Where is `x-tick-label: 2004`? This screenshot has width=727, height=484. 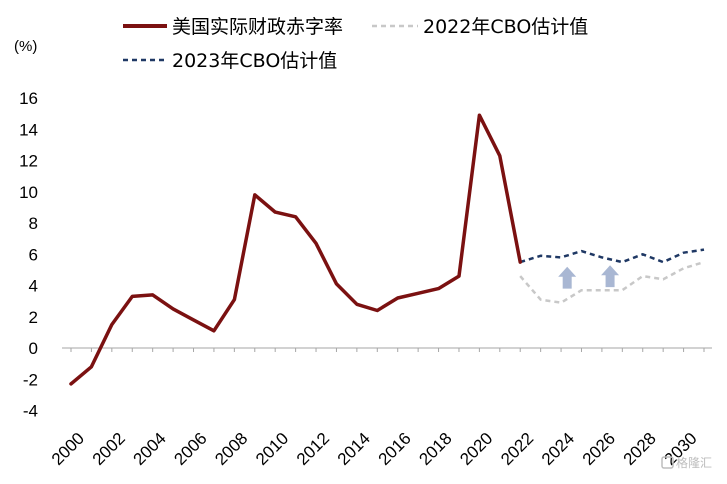
x-tick-label: 2004 is located at coordinates (150, 449).